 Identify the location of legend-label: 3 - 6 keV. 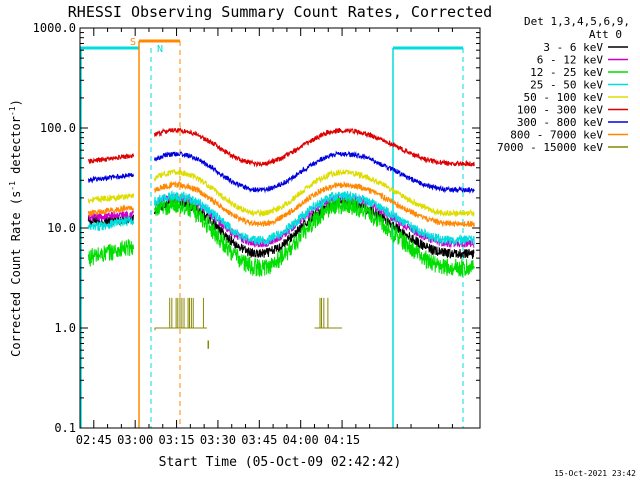
(573, 47).